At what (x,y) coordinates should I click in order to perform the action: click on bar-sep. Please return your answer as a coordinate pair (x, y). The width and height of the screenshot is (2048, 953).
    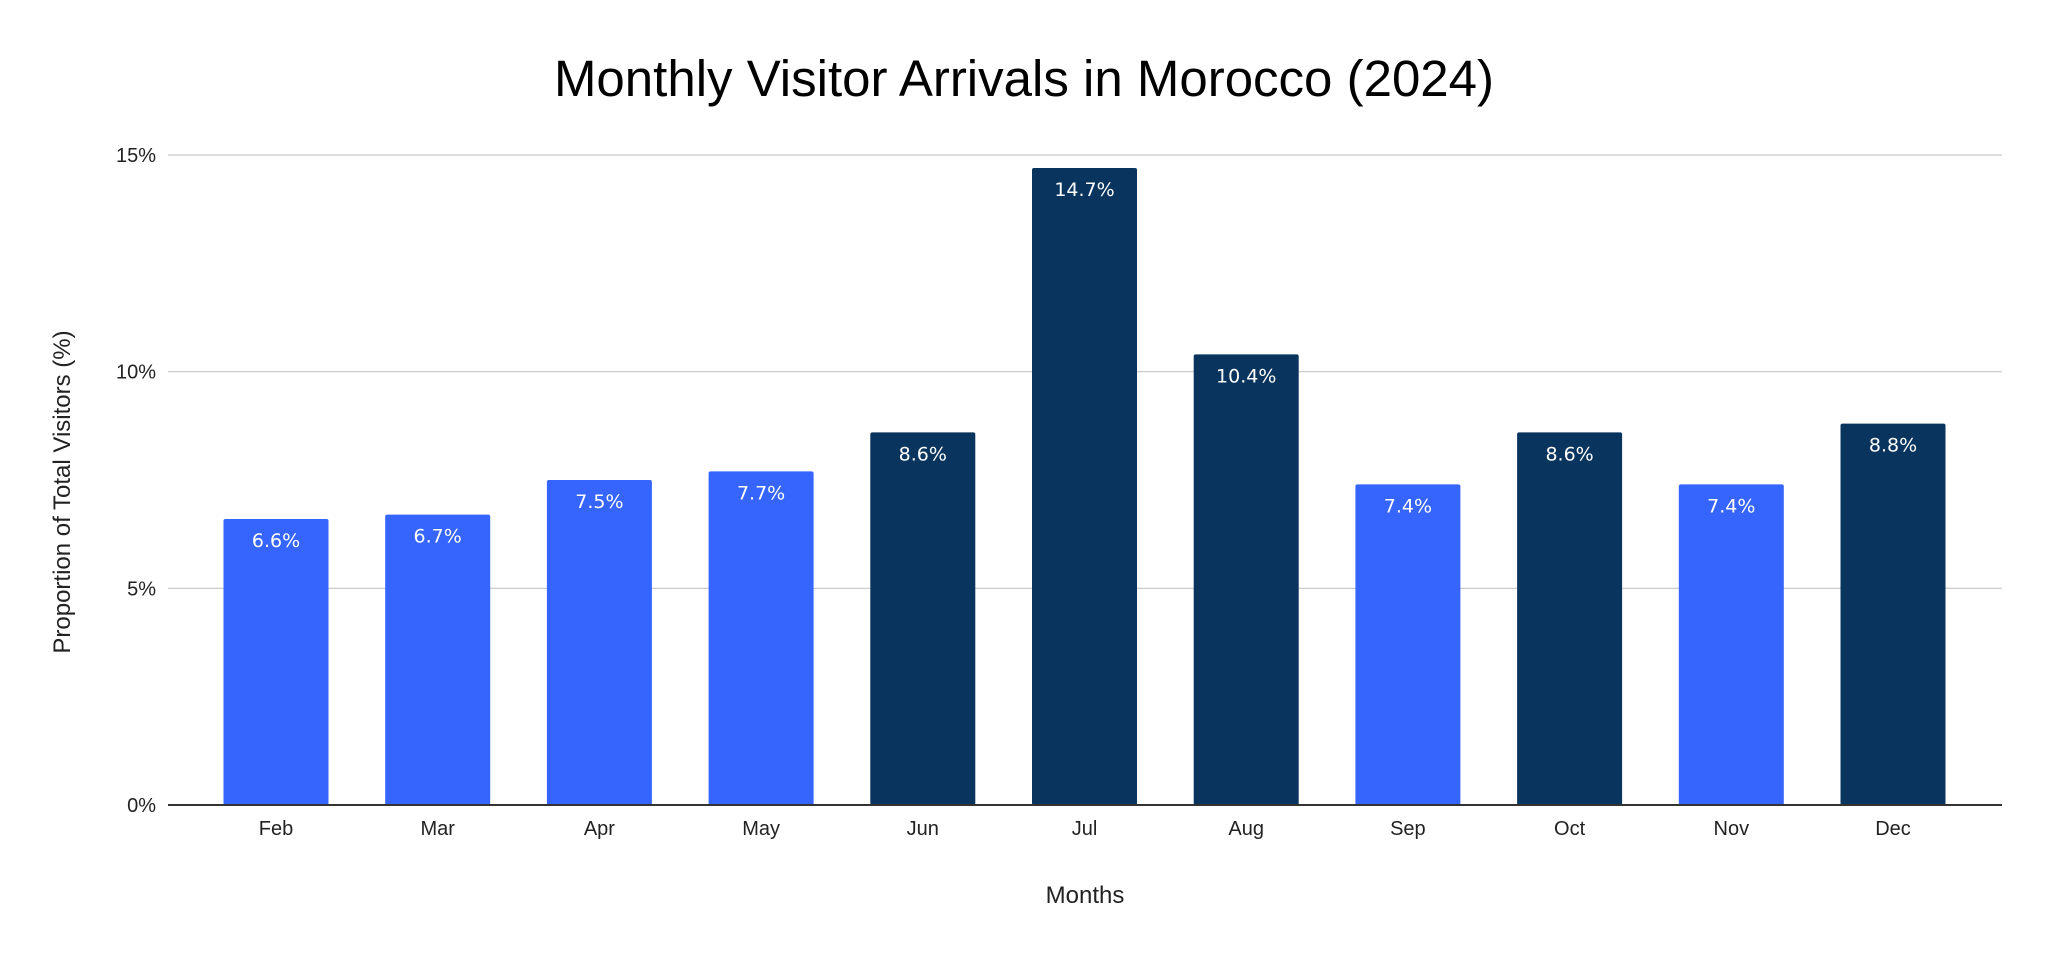
    Looking at the image, I should click on (1408, 644).